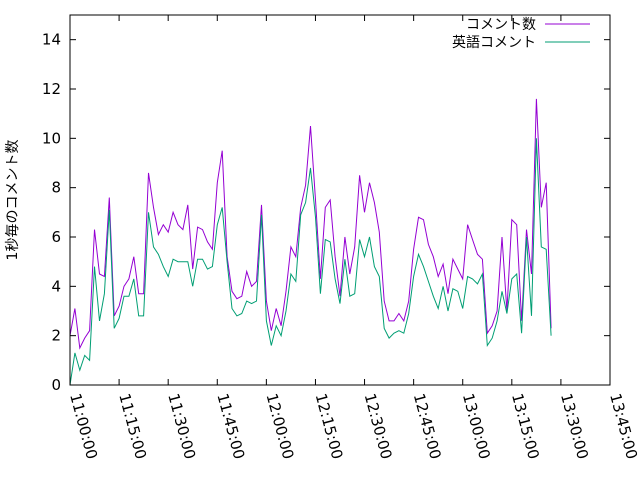  I want to click on x-tick-label: 13:15:00, so click(525, 426).